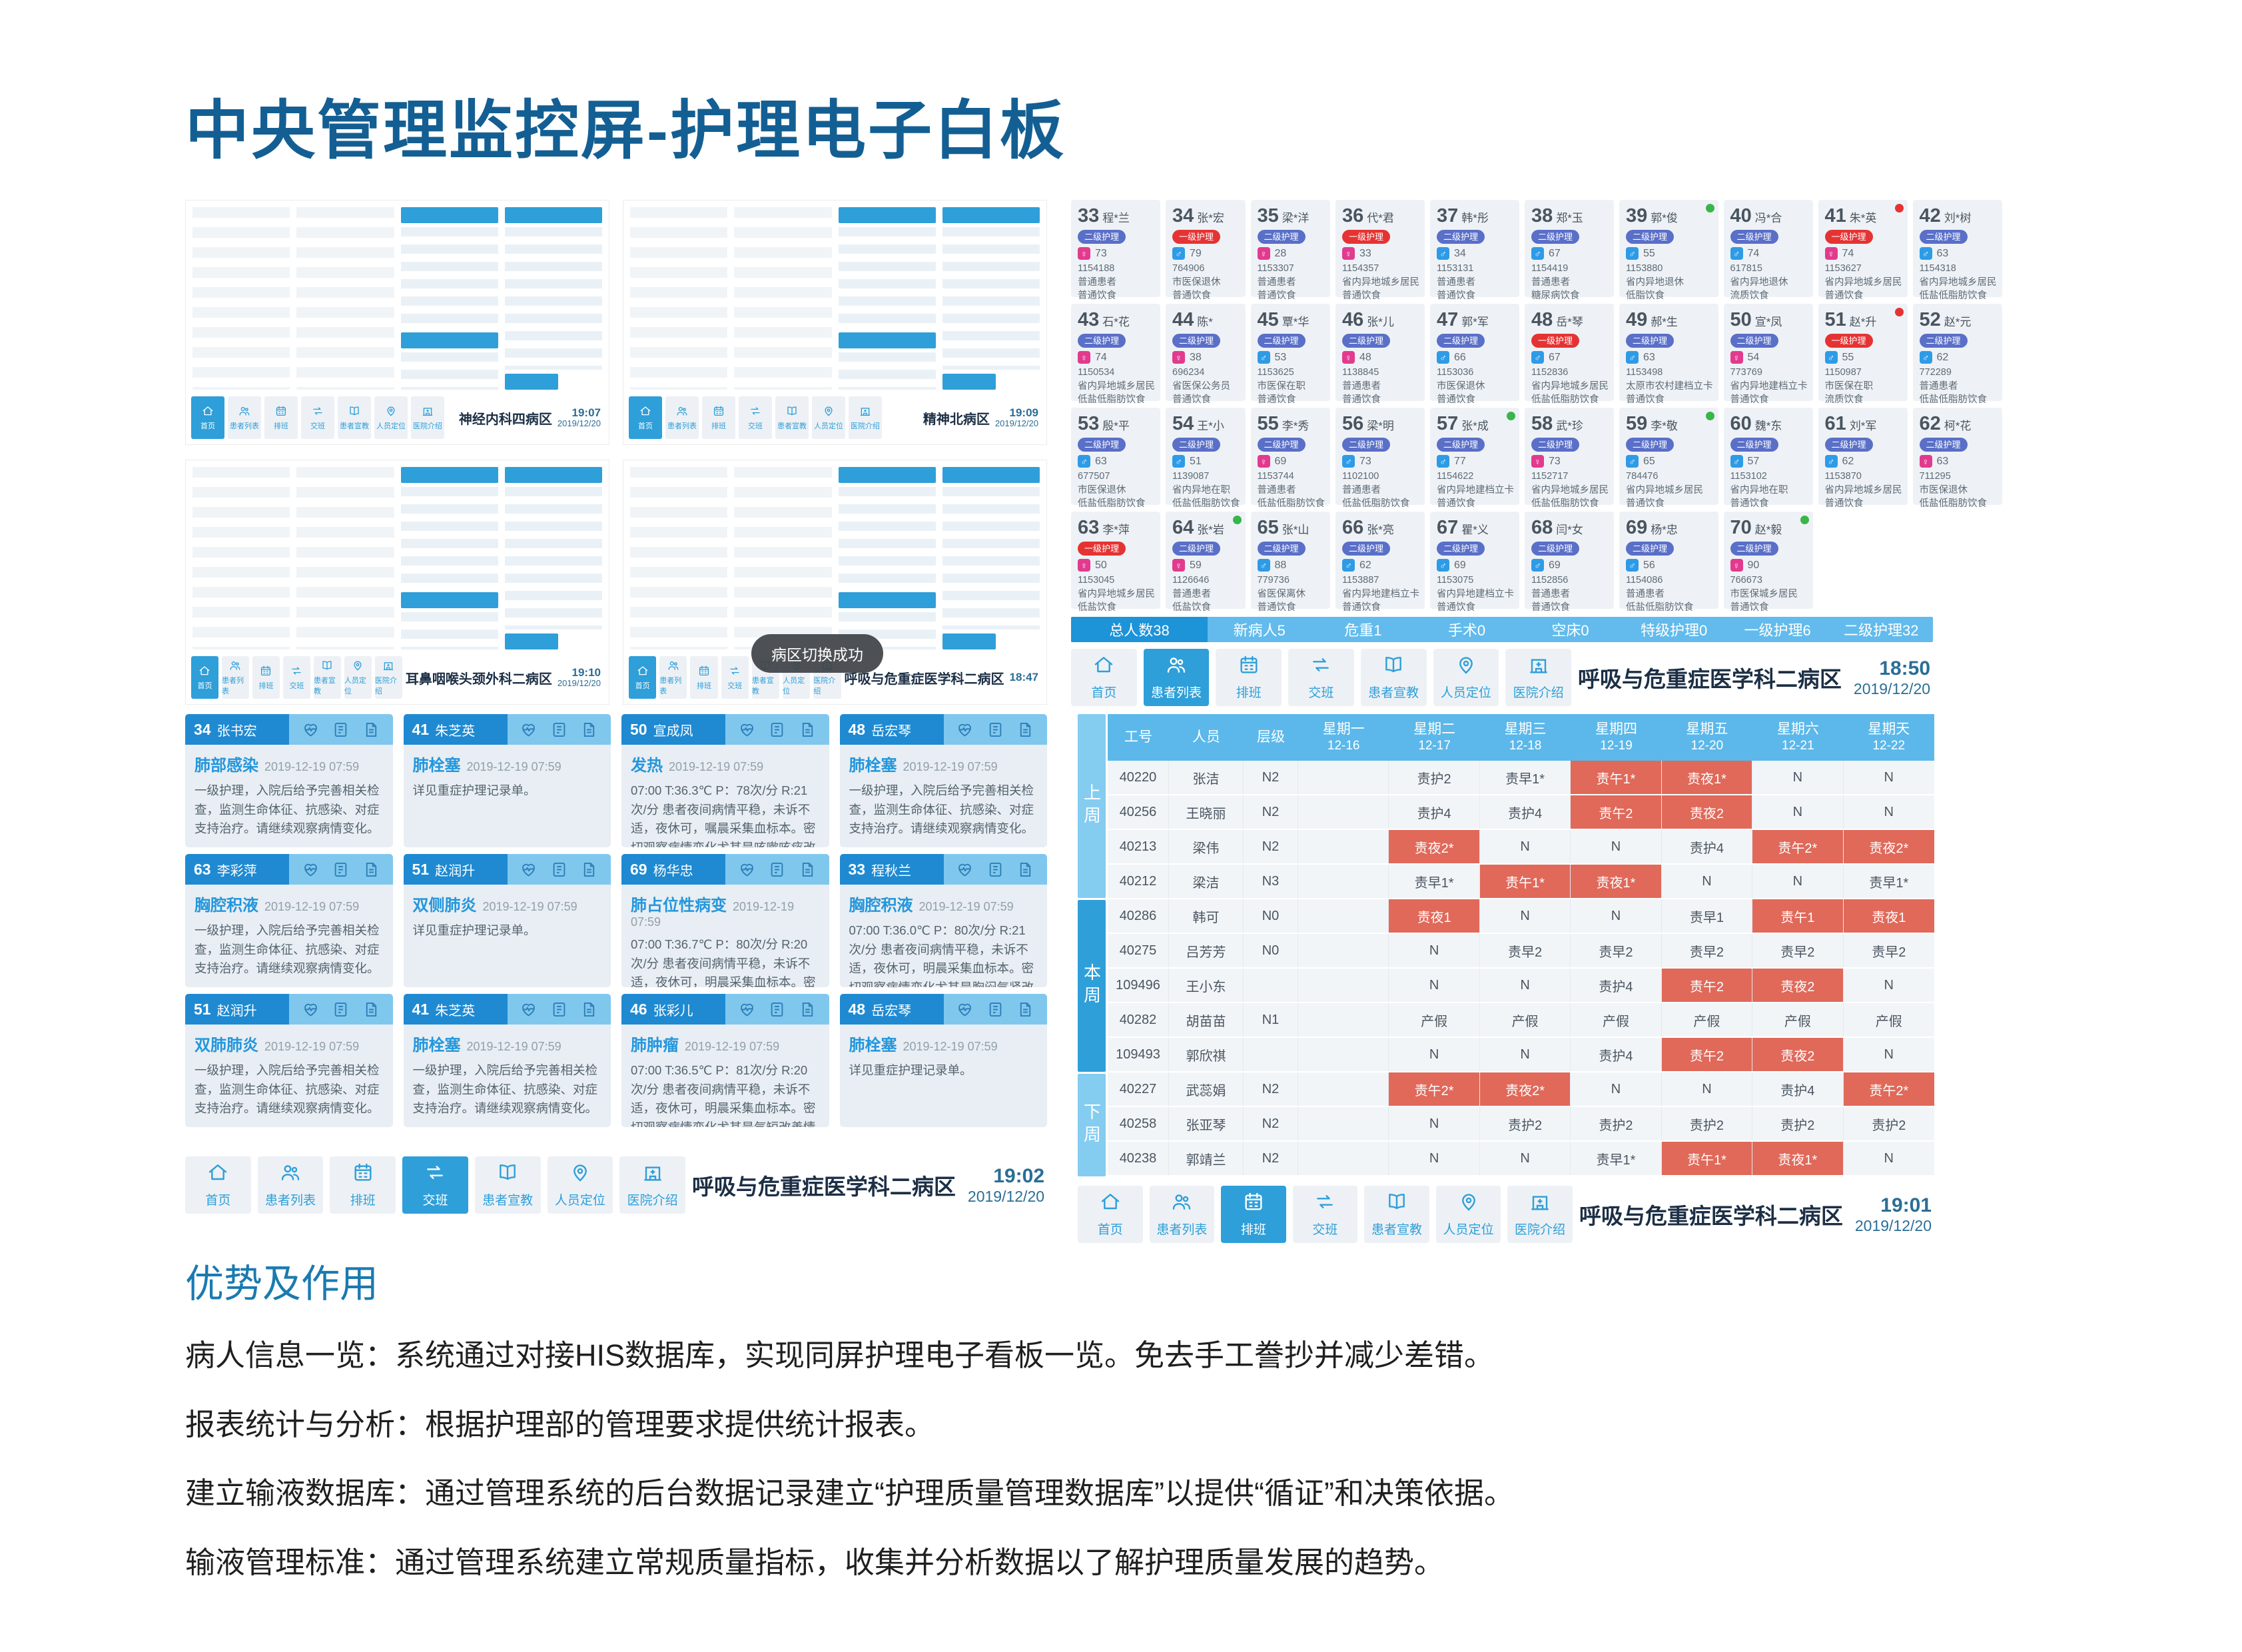  Describe the element at coordinates (1881, 630) in the screenshot. I see `stat-segment: 二级护理32` at that location.